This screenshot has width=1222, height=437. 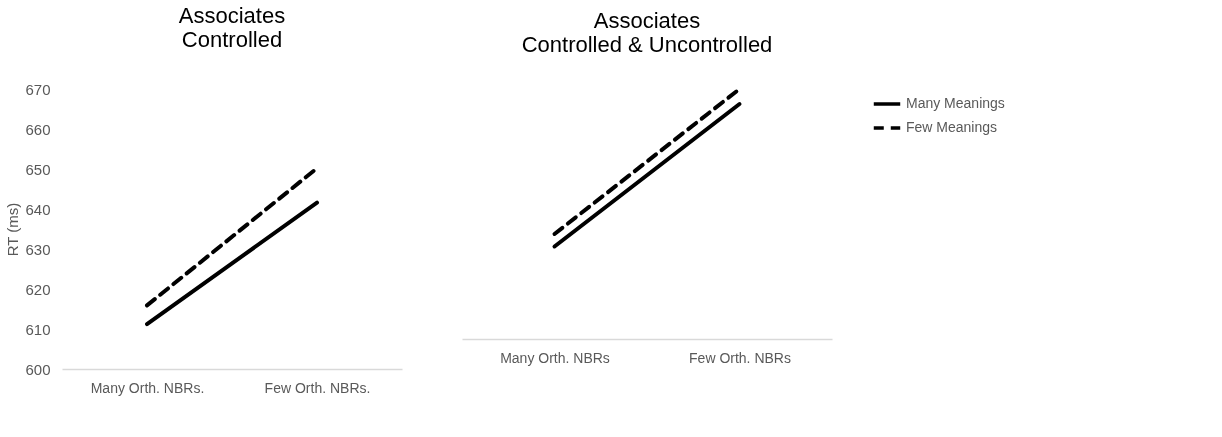 I want to click on y-tick-label: 670, so click(x=38, y=89).